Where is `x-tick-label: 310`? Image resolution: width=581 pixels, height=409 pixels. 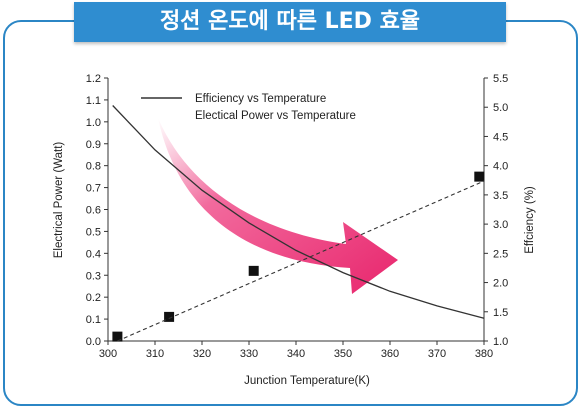 x-tick-label: 310 is located at coordinates (155, 354).